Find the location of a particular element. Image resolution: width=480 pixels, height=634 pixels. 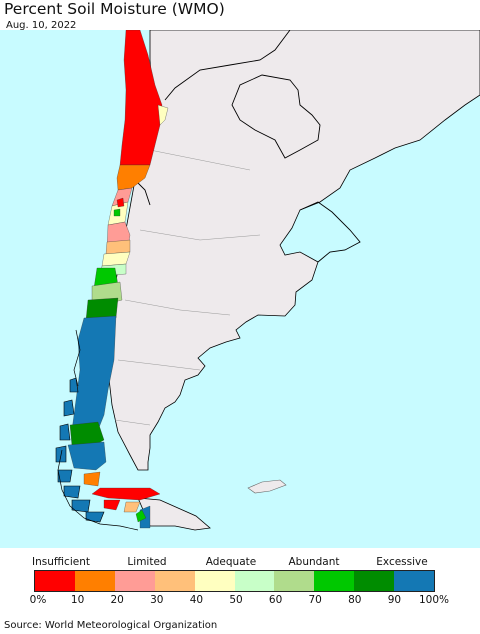

legend-category-abundant: Abundant is located at coordinates (314, 562).